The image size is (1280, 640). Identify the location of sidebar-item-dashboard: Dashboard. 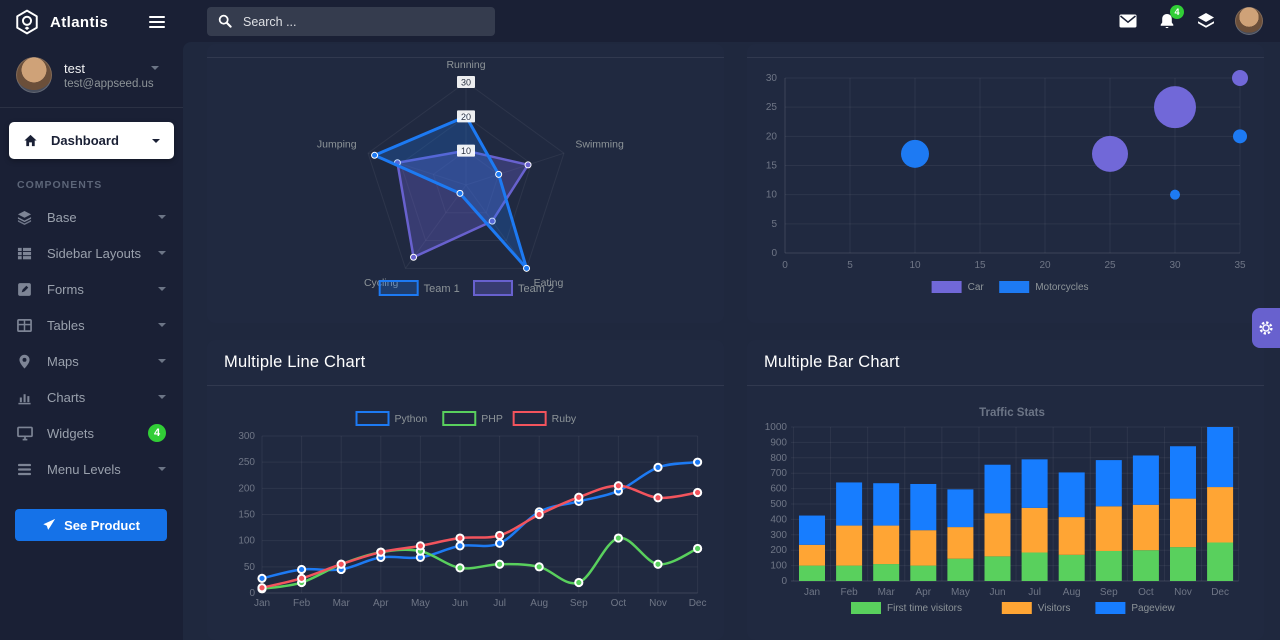
(91, 140).